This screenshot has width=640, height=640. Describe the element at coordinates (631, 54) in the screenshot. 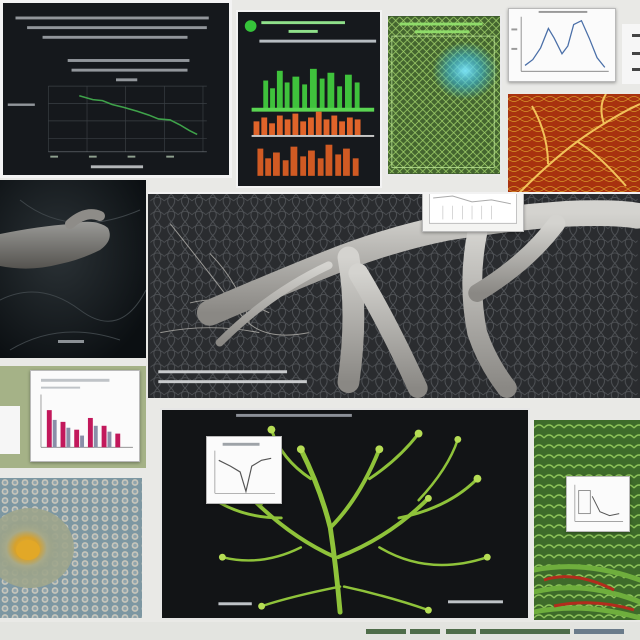

I see `right-edge-text-panel` at that location.